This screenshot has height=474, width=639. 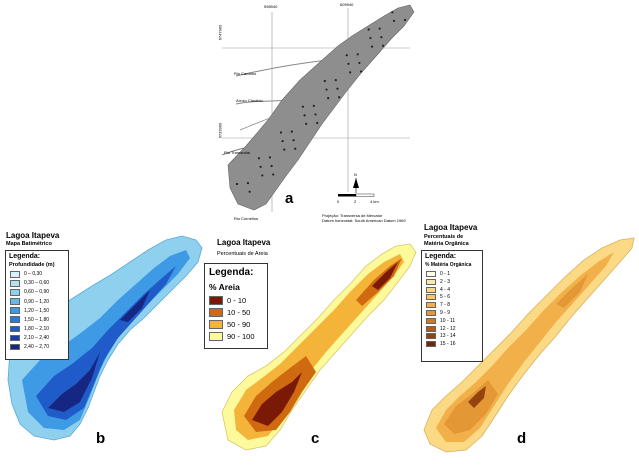 I want to click on map-d-subtitle-1: Percentuais de, so click(x=444, y=237).